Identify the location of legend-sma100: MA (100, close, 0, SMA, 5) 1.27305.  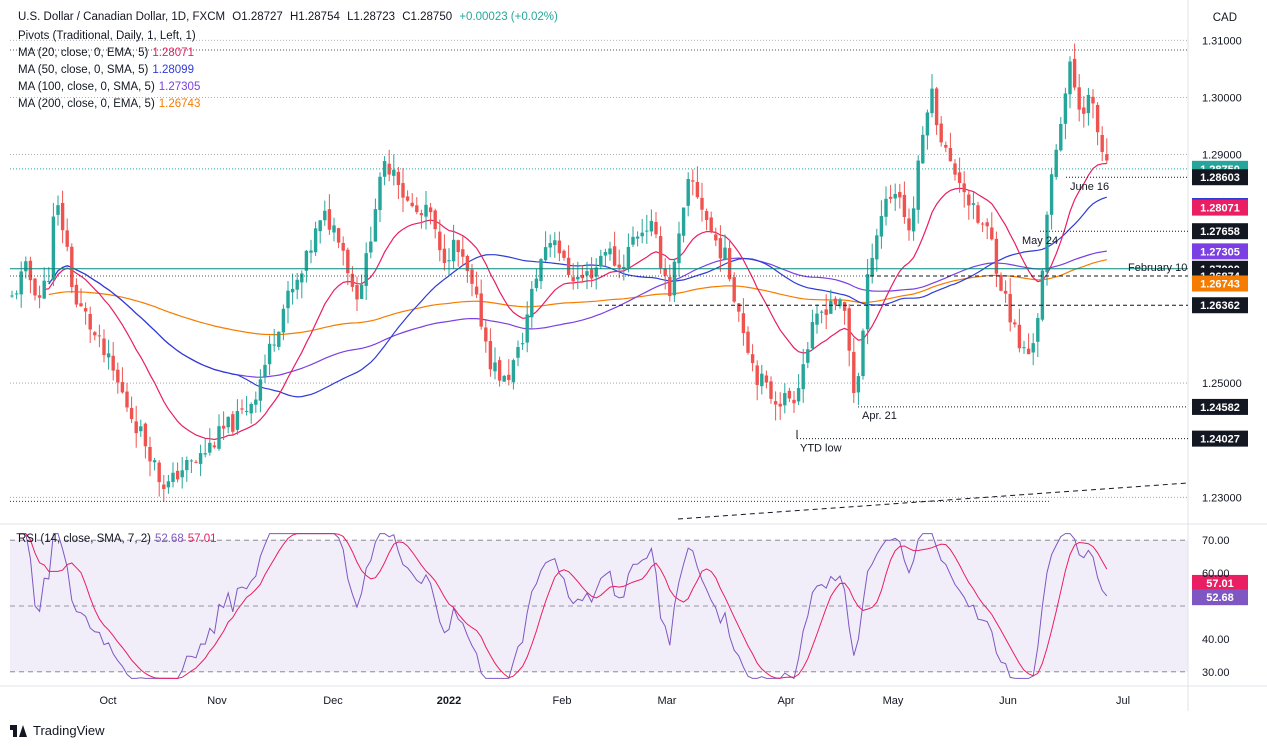
(109, 87).